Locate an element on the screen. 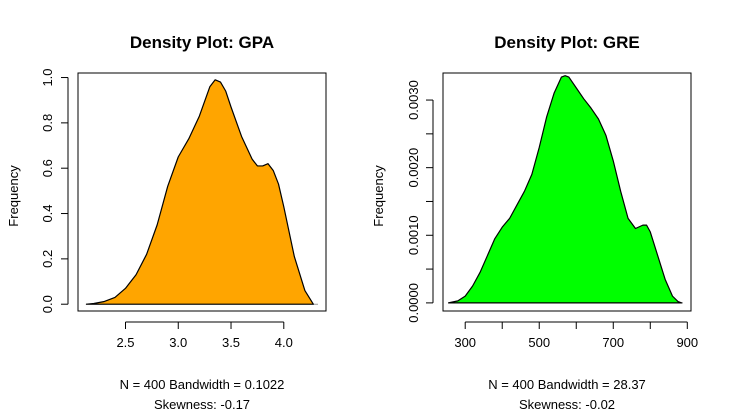  gpa-y-tick-label: 0.8 is located at coordinates (47, 123).